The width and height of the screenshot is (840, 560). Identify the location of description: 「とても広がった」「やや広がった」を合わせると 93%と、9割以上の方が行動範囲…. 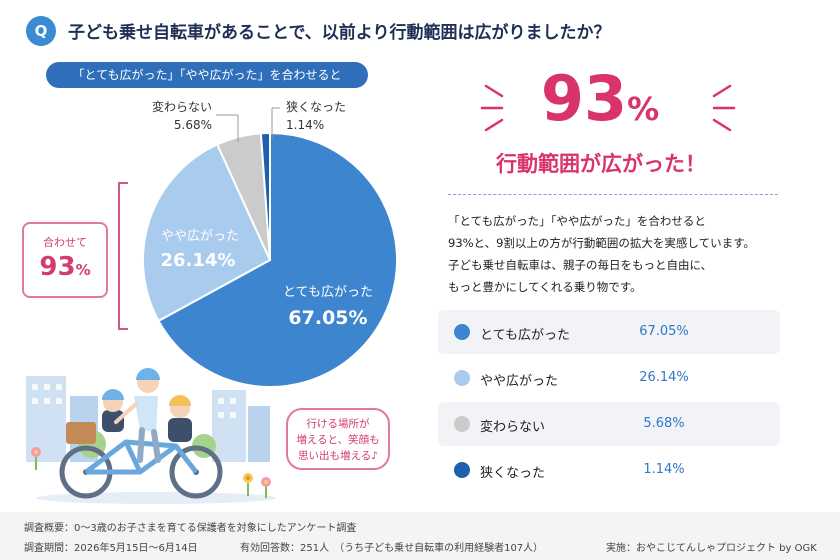
(618, 254).